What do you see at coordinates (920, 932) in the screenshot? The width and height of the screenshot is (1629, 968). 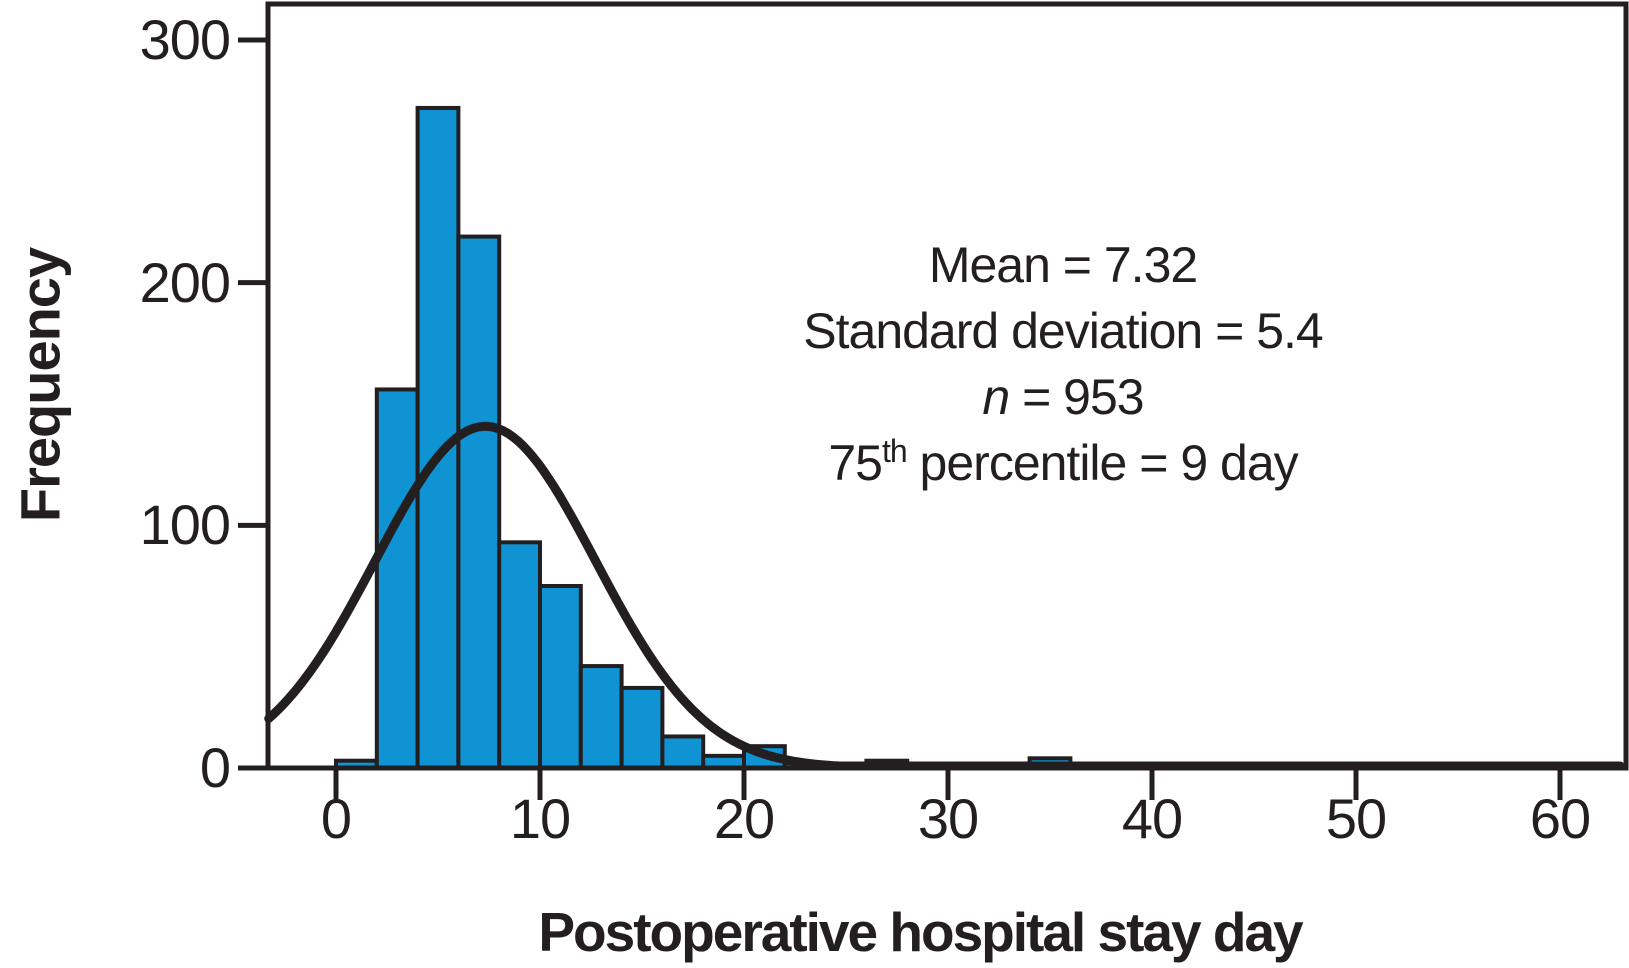 I see `x-axis-title: Postoperative hospital stay day` at bounding box center [920, 932].